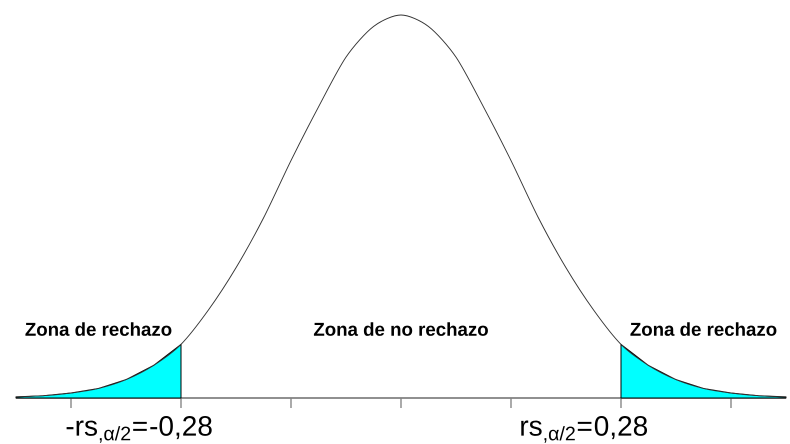 This screenshot has height=444, width=790. Describe the element at coordinates (181, 428) in the screenshot. I see `x-tick-label: -0,28` at that location.